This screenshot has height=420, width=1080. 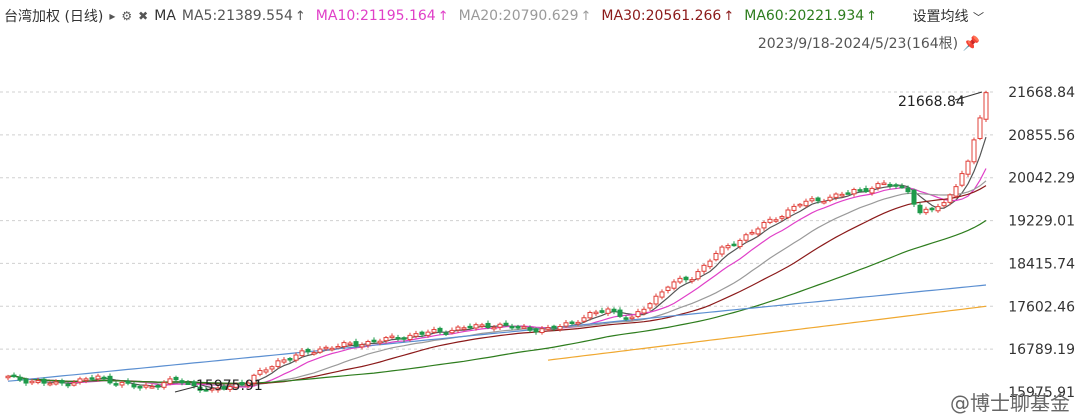 I want to click on watermark: @博士聊基金, so click(x=1010, y=403).